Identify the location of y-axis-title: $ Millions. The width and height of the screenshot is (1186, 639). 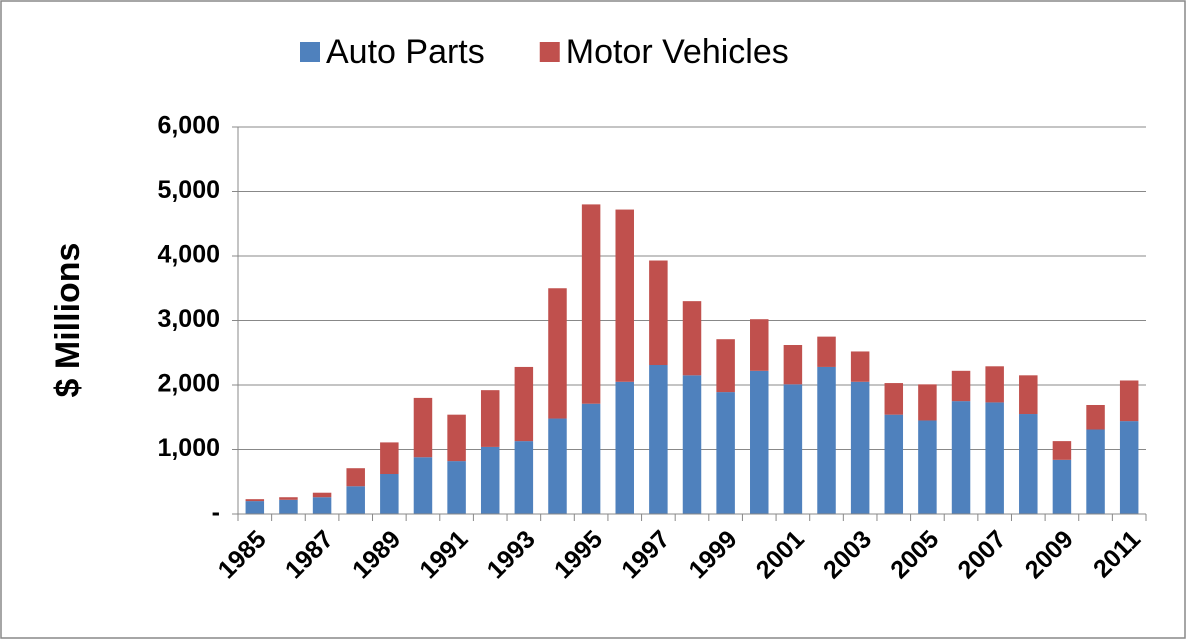
(68, 320).